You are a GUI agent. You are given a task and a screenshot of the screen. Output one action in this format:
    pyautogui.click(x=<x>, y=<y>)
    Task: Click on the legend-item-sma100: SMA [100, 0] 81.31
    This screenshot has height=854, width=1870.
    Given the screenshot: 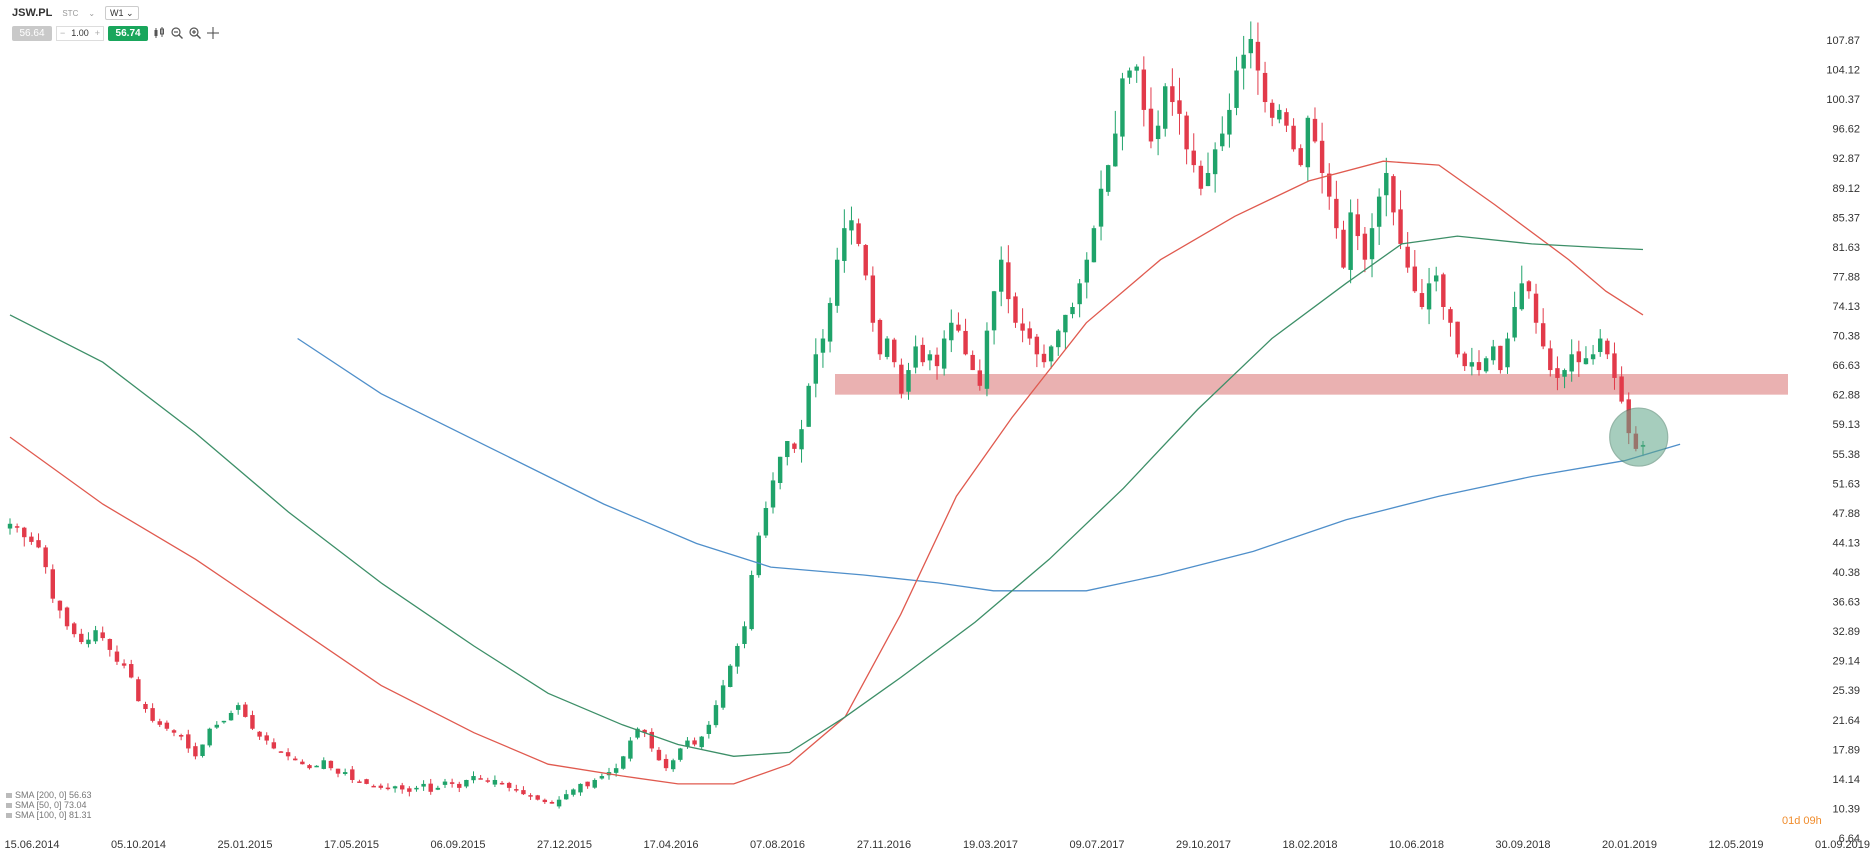 What is the action you would take?
    pyautogui.click(x=49, y=815)
    